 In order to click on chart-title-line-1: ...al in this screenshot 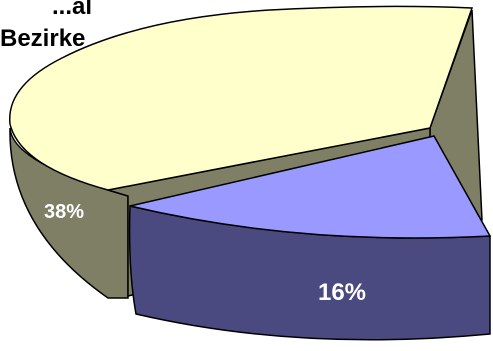, I will do `click(72, 10)`.